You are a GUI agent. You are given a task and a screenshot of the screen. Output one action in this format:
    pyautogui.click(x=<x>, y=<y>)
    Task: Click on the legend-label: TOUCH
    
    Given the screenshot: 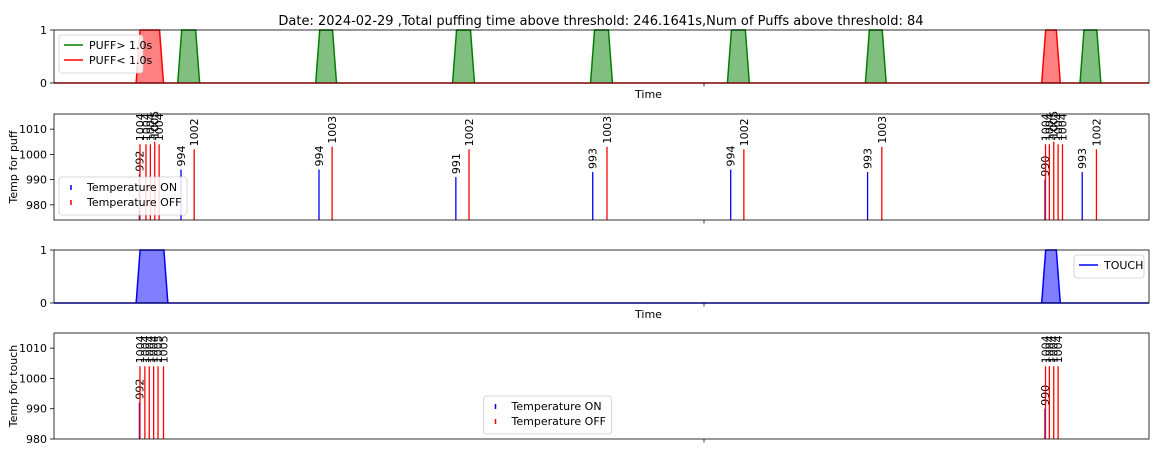 What is the action you would take?
    pyautogui.click(x=1123, y=265)
    